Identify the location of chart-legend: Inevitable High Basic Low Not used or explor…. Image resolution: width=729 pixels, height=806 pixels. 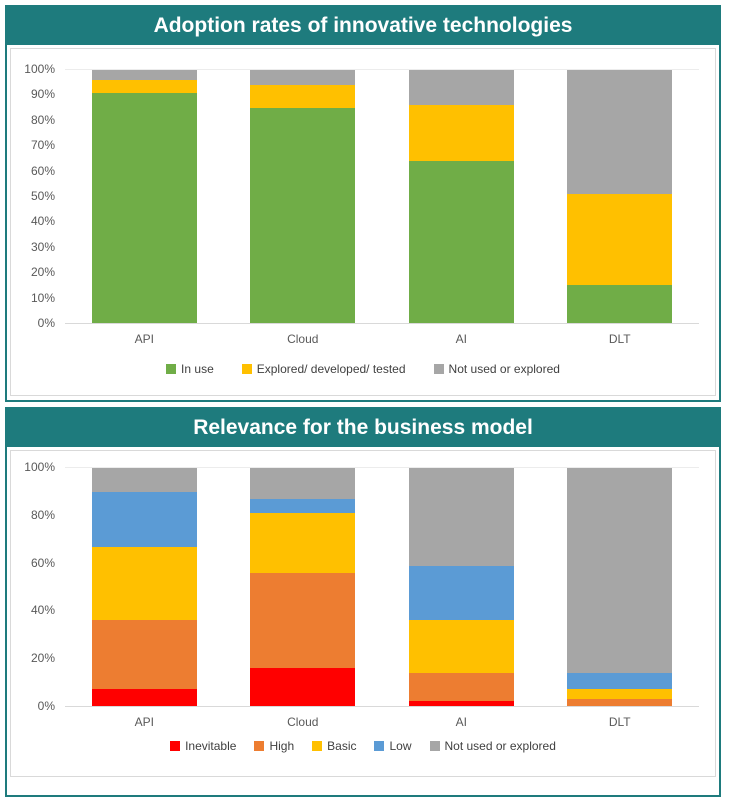
(363, 746).